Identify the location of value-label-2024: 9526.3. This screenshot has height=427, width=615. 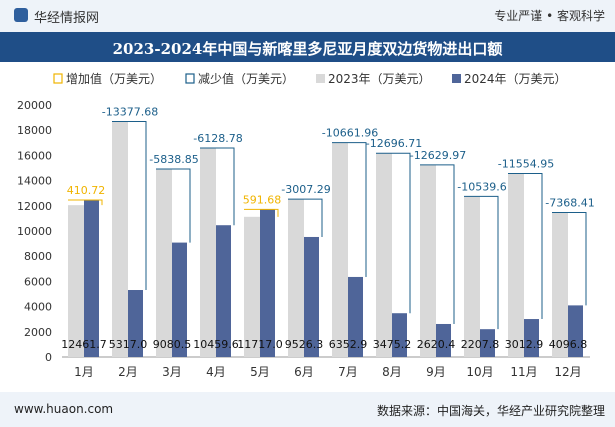
(304, 344).